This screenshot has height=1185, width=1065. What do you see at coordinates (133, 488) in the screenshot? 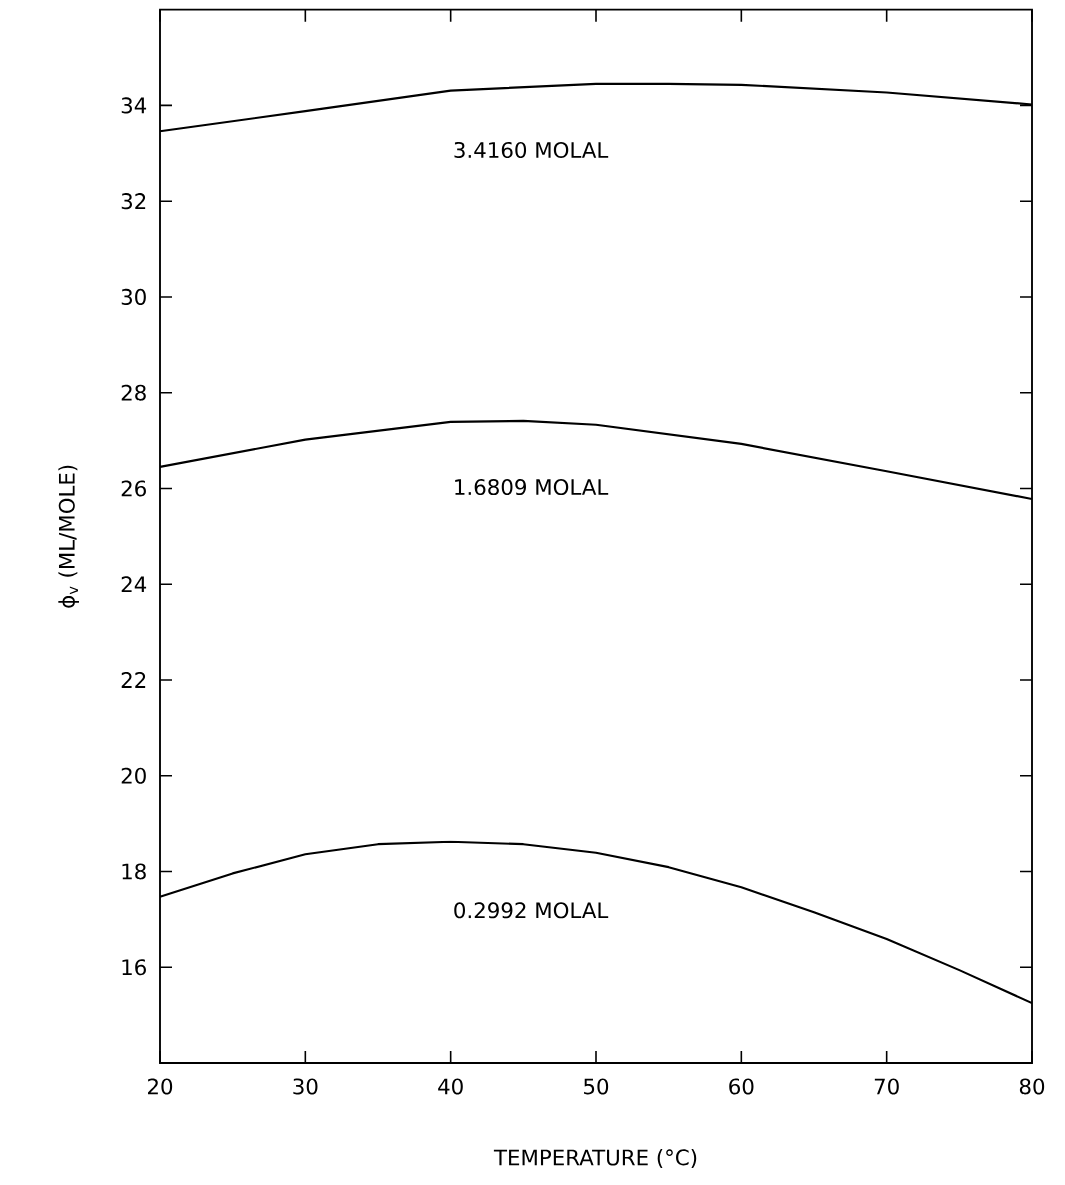
I see `y-tick-label: 26` at bounding box center [133, 488].